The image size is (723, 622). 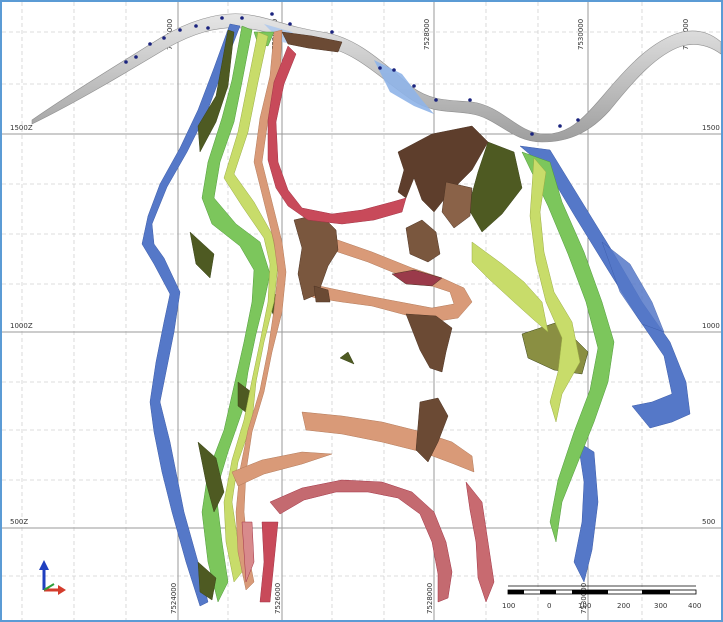 I want to click on drill-collars, so click(x=352, y=74).